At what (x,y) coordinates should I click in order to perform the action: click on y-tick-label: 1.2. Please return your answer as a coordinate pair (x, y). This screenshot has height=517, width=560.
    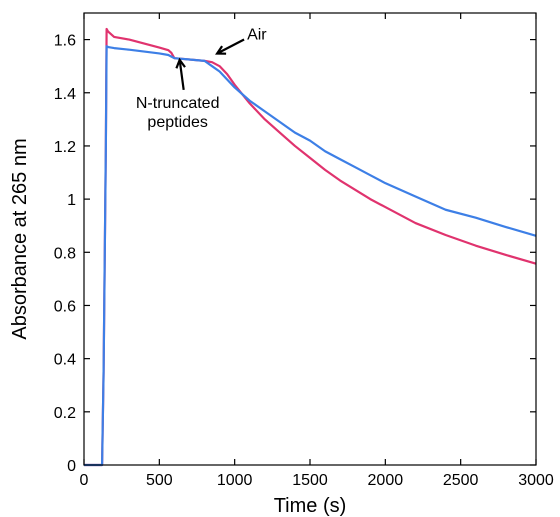
    Looking at the image, I should click on (65, 147).